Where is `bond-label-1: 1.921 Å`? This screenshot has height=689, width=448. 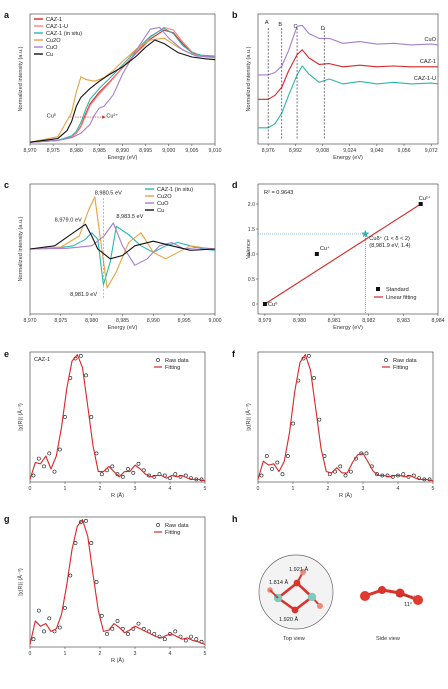 bond-label-1: 1.921 Å is located at coordinates (299, 569).